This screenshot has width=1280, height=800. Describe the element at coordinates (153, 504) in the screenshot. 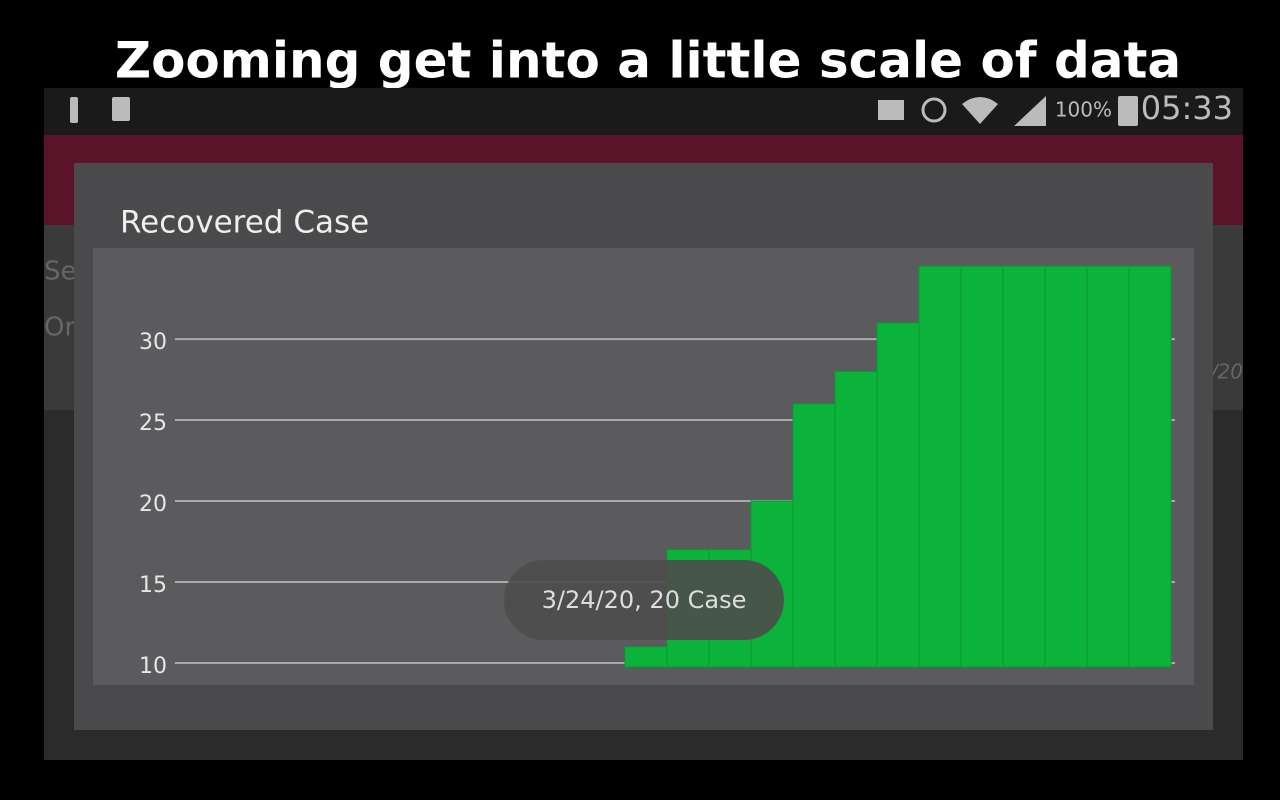

I see `y-tick-label: 20` at that location.